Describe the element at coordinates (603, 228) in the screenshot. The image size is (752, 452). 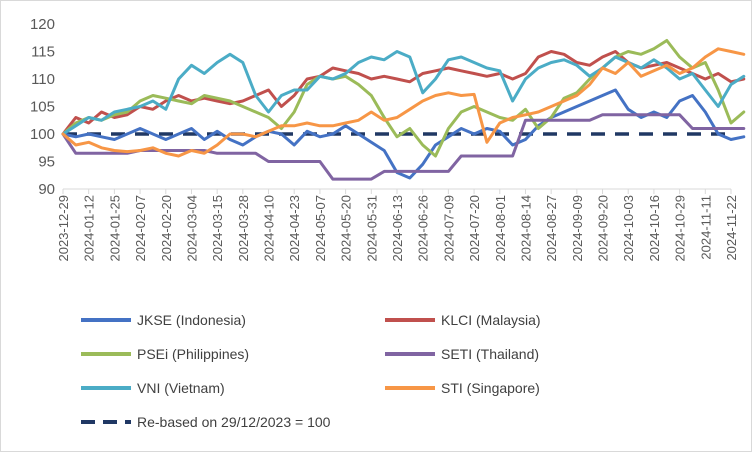
I see `x-tick-label: 2024-09-20` at that location.